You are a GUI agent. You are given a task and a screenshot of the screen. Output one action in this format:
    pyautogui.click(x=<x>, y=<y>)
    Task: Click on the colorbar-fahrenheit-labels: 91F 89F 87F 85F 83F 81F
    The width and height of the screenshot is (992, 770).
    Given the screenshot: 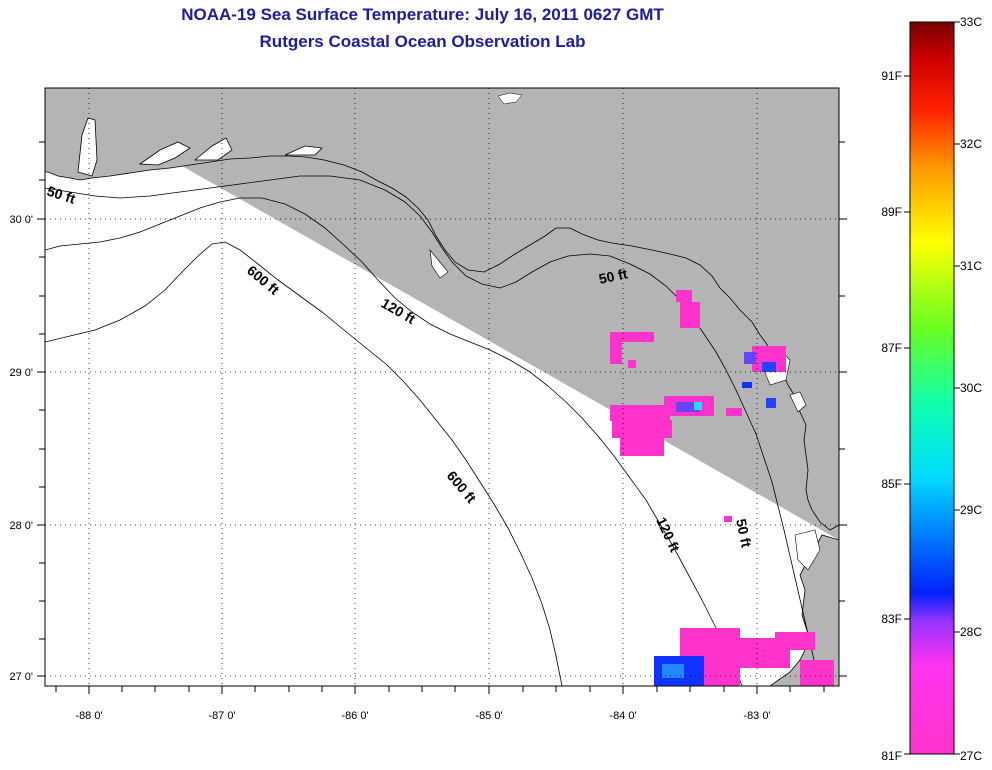 What is the action you would take?
    pyautogui.click(x=891, y=416)
    